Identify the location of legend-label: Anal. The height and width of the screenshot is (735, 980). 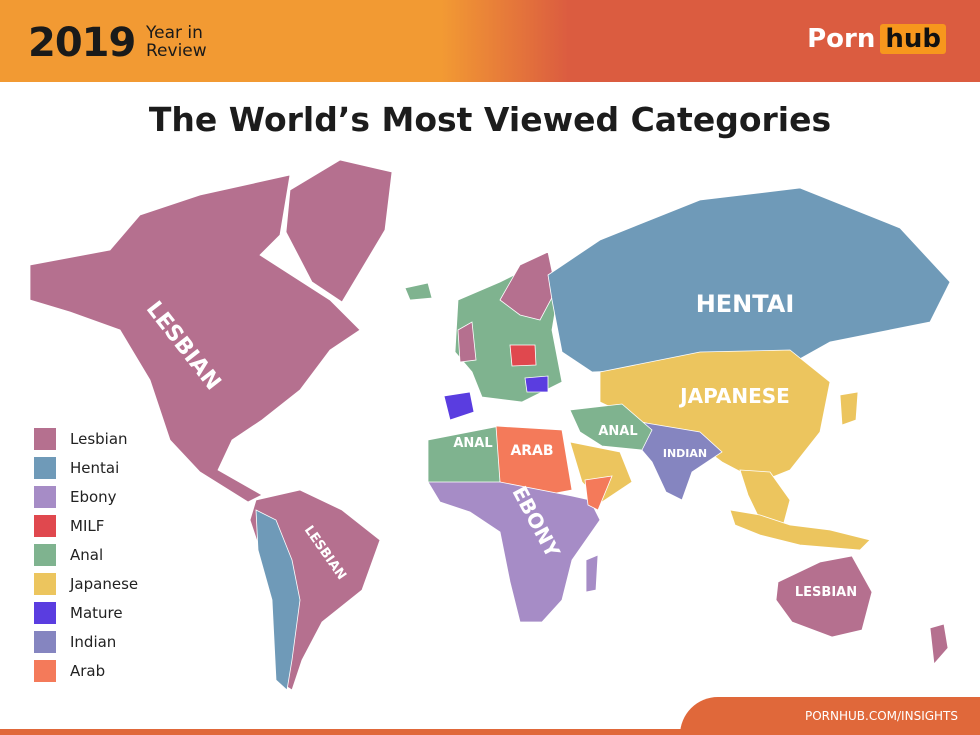
(87, 554).